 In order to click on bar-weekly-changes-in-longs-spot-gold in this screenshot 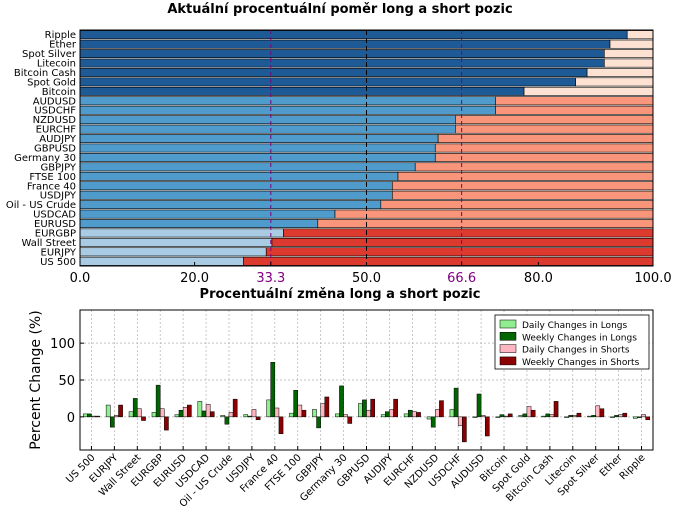, I will do `click(525, 415)`.